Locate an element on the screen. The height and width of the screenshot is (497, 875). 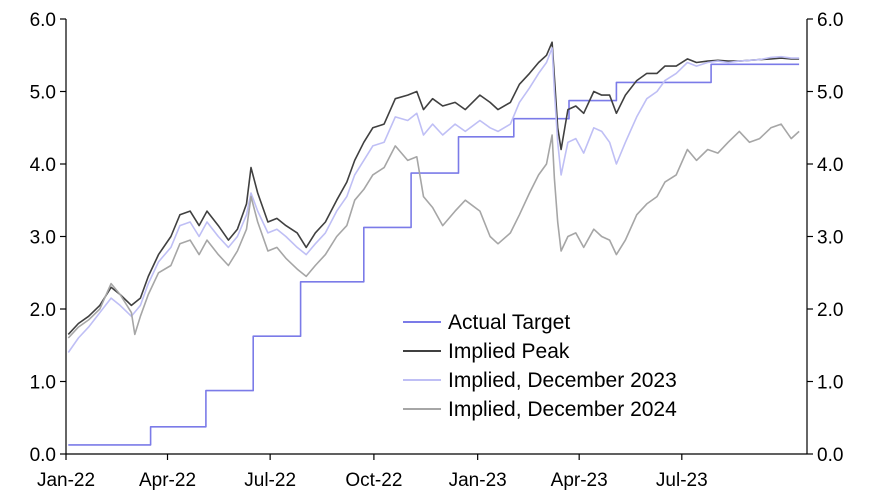
y-tick-label-left: 1.0 is located at coordinates (43, 383).